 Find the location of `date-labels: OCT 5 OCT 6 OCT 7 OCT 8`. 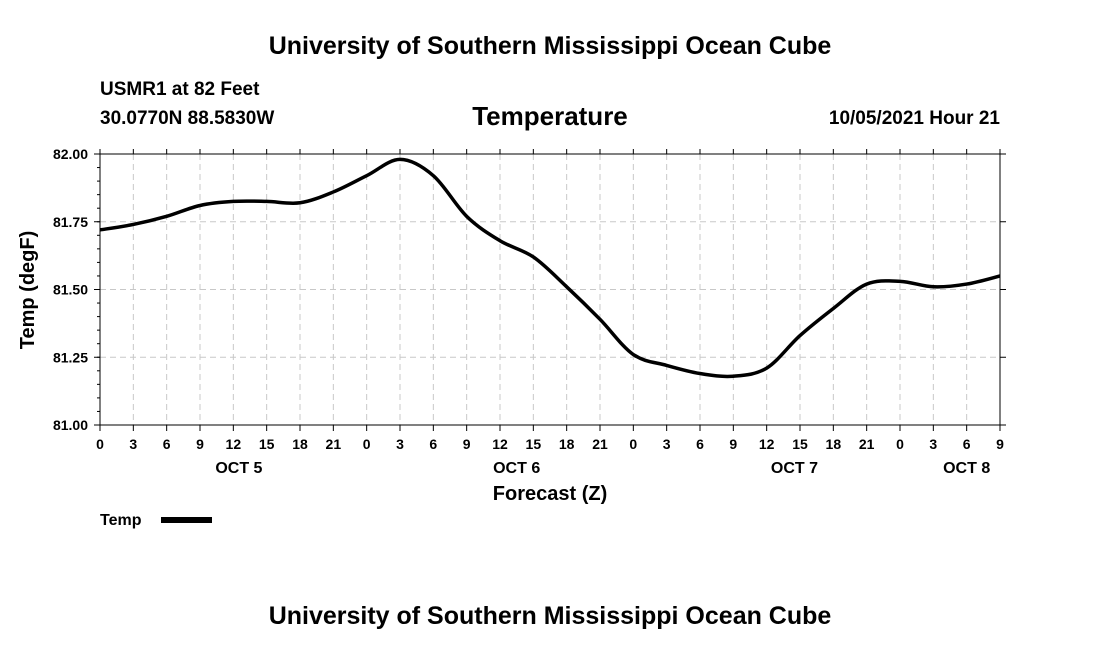

date-labels: OCT 5 OCT 6 OCT 7 OCT 8 is located at coordinates (602, 468).